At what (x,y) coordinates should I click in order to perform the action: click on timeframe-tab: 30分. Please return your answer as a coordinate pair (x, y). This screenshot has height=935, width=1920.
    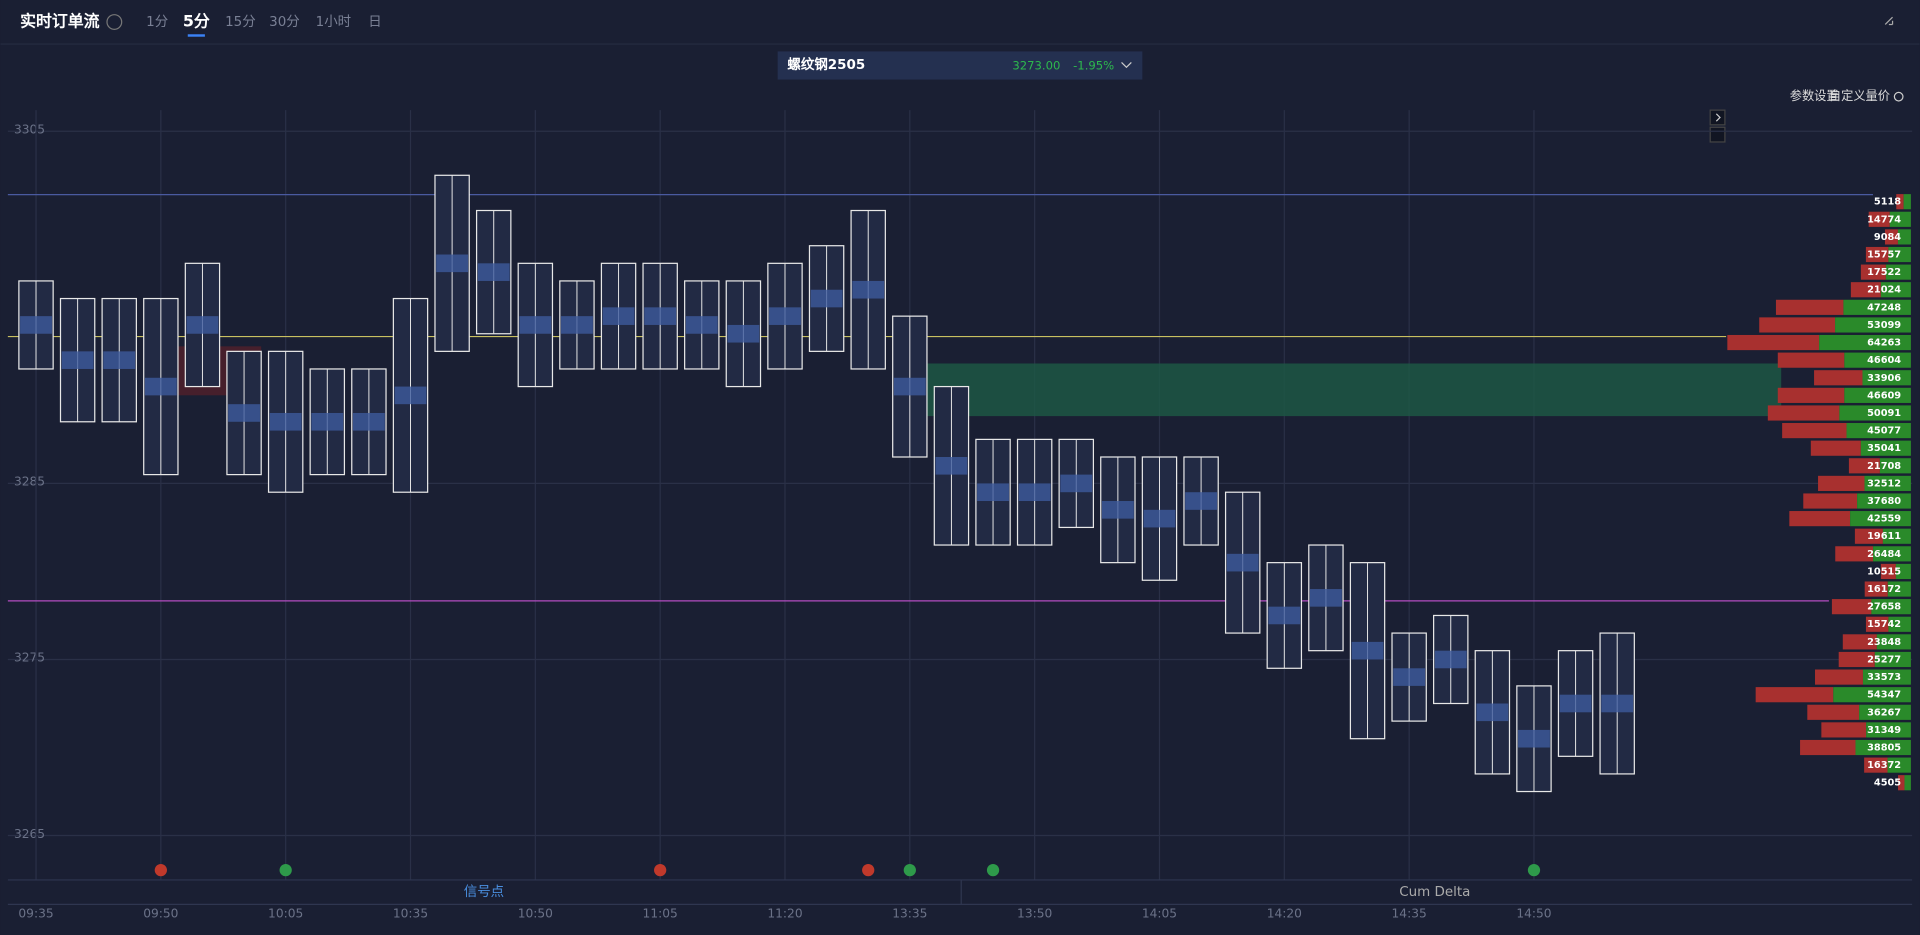
    Looking at the image, I should click on (284, 22).